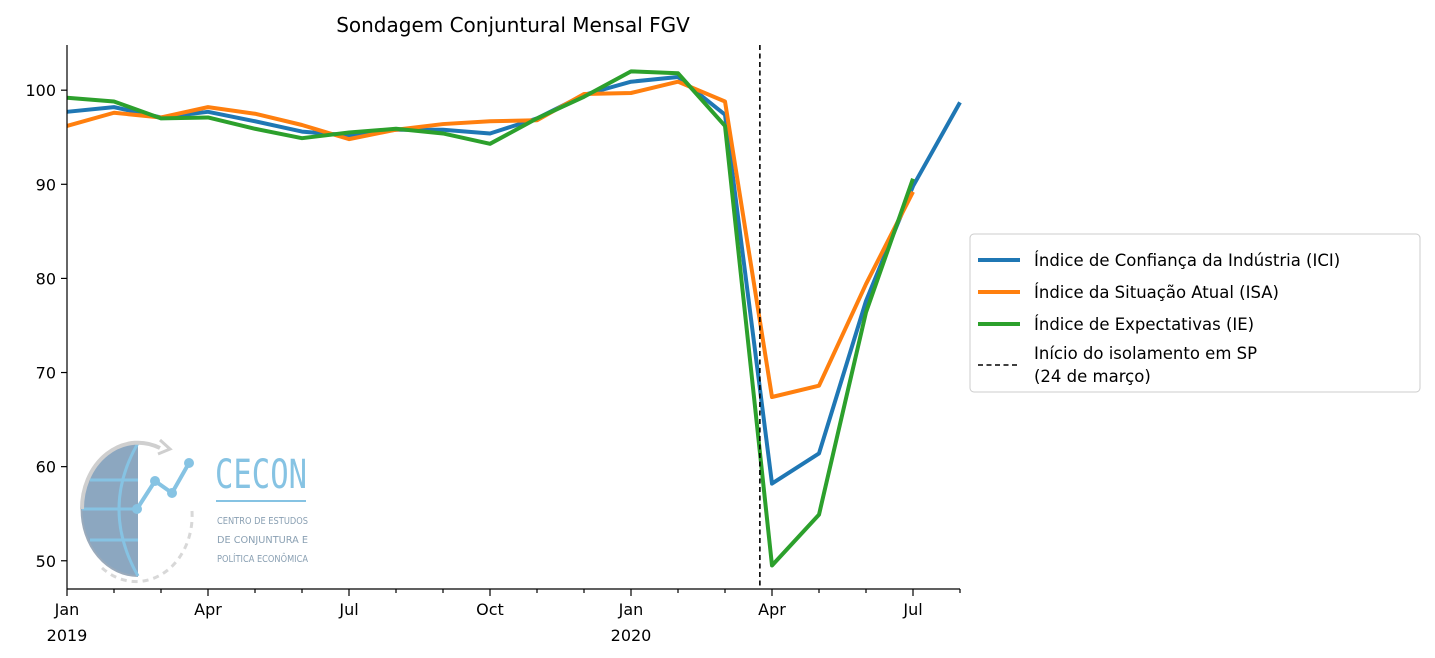 Image resolution: width=1435 pixels, height=658 pixels. I want to click on x-tick-label: Oct, so click(490, 609).